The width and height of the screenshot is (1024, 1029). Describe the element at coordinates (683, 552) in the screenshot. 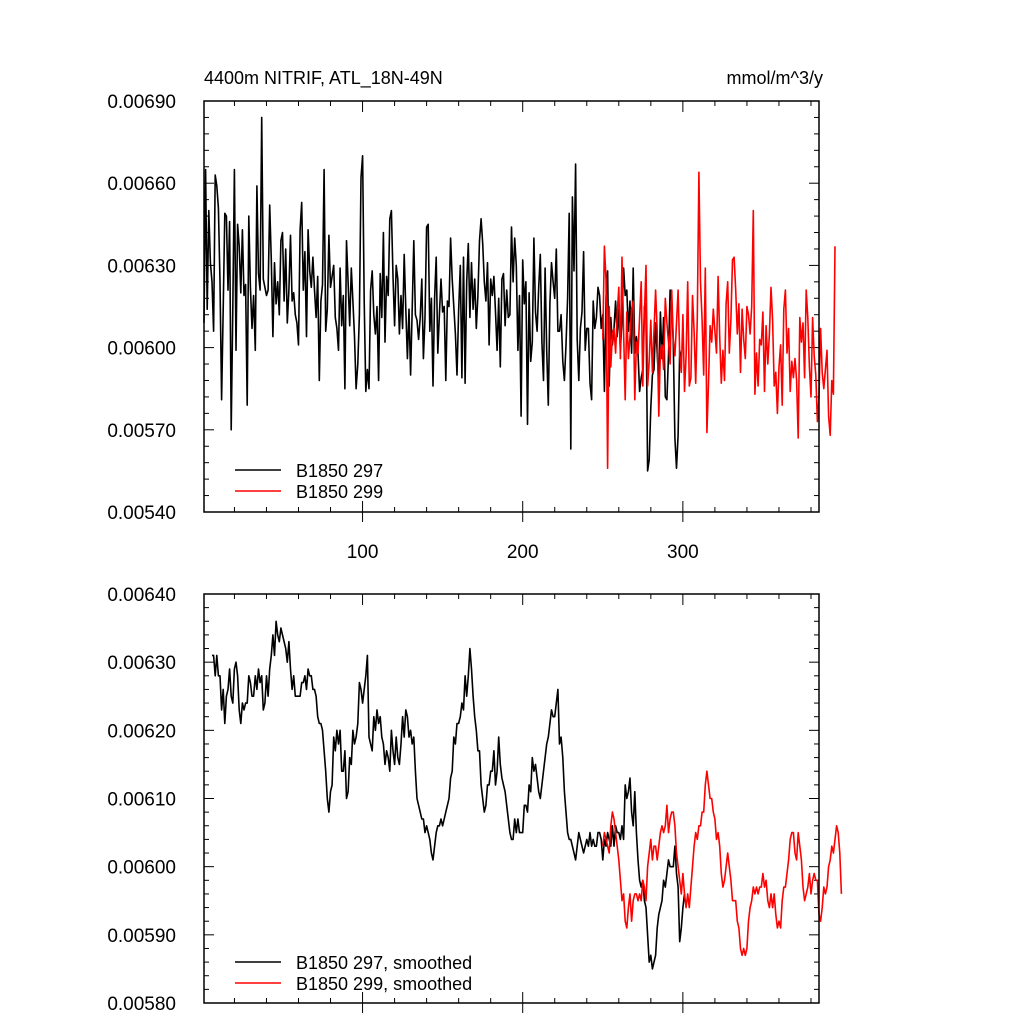

I see `x-tick-label: 300` at that location.